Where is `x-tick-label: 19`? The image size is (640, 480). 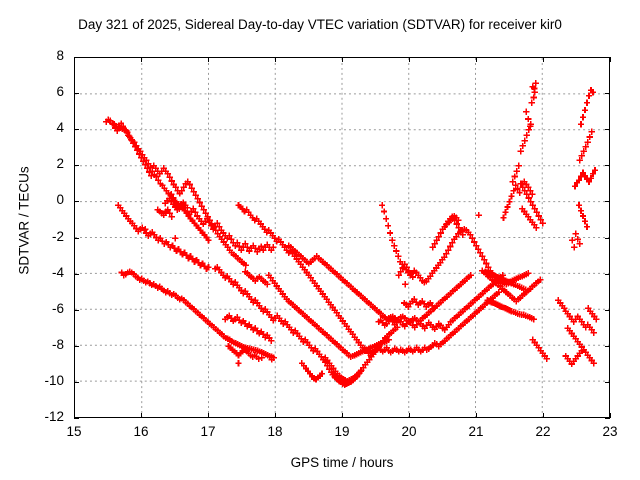
x-tick-label: 19 is located at coordinates (342, 431).